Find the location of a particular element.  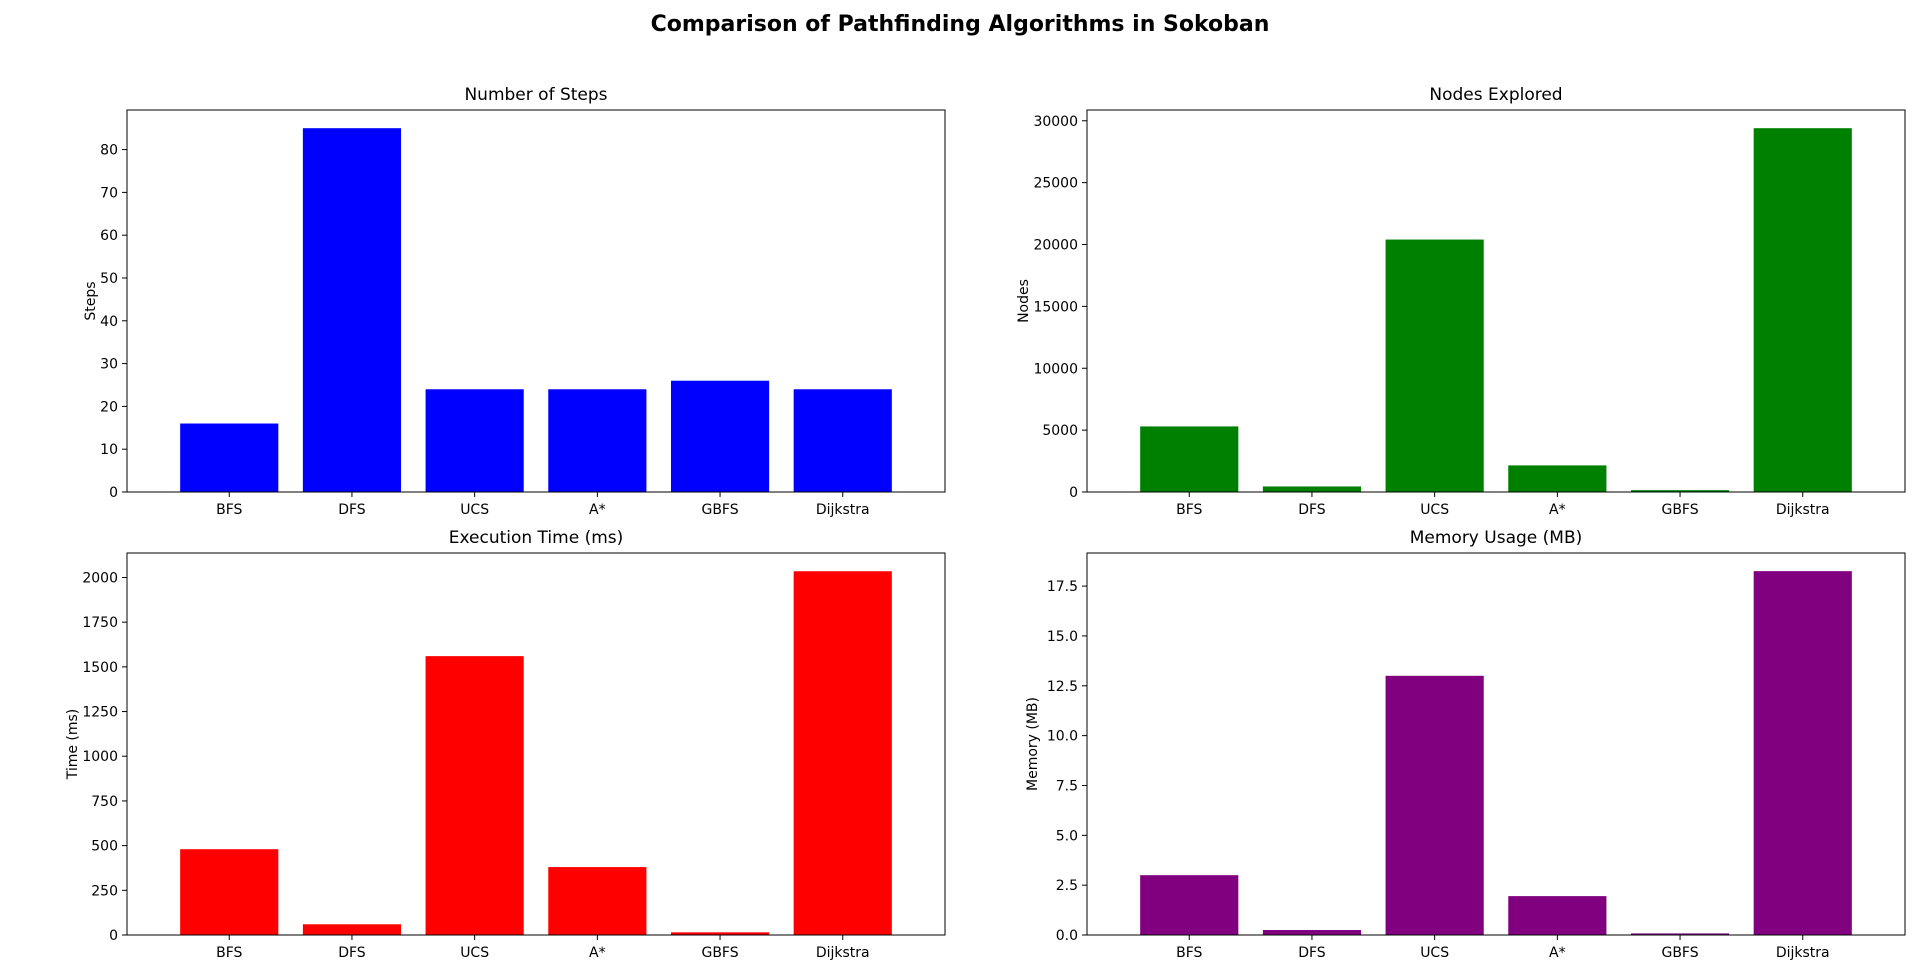

y-tick-label: 10000 is located at coordinates (1055, 369).